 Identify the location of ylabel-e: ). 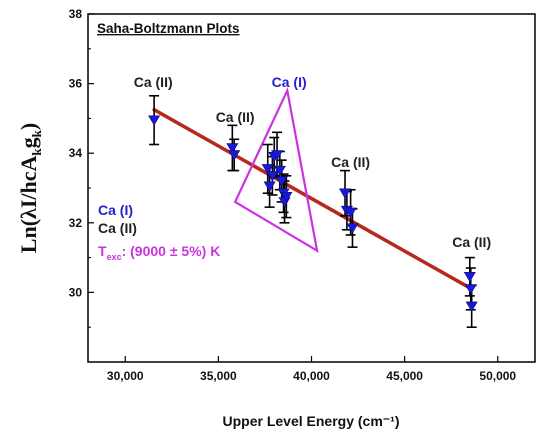
(28, 126).